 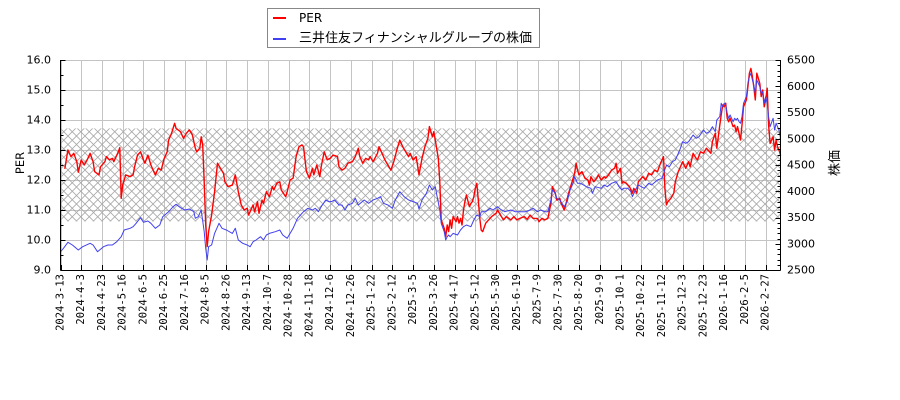 I want to click on x-tick-label: 2025-6-19, so click(x=517, y=302).